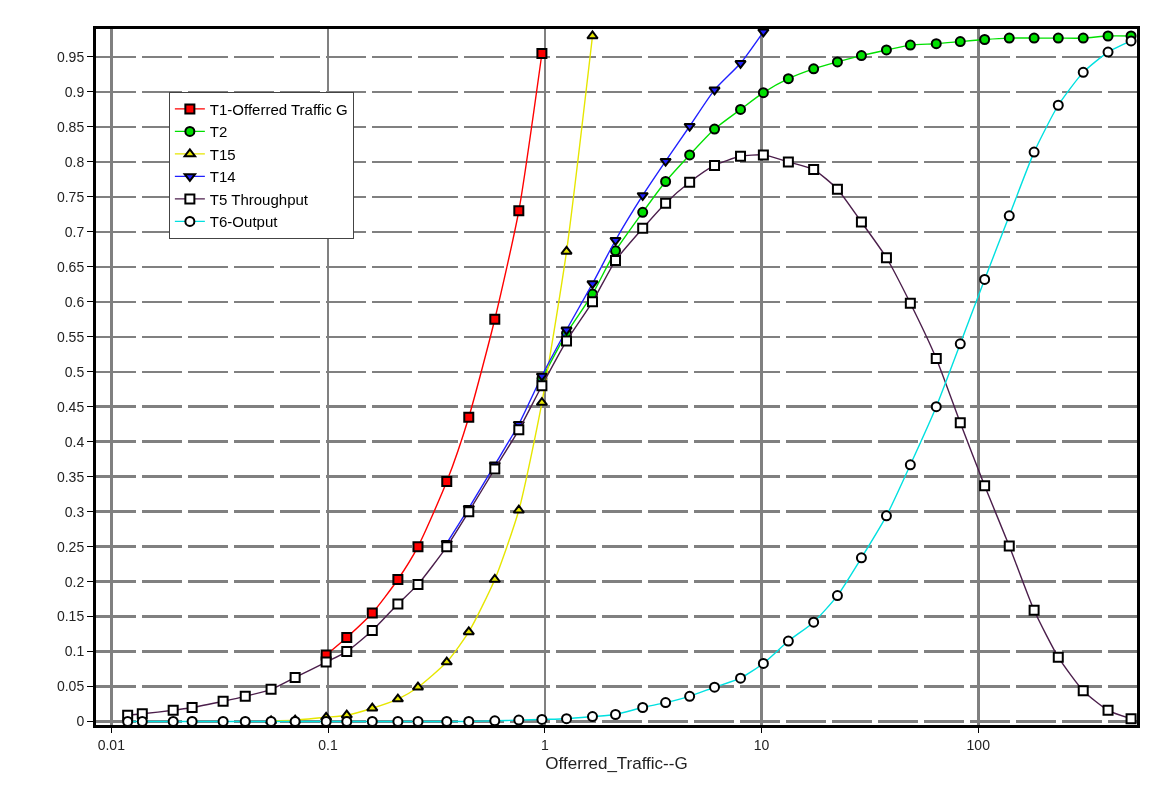 The image size is (1161, 785). What do you see at coordinates (222, 154) in the screenshot?
I see `legend-label: T15` at bounding box center [222, 154].